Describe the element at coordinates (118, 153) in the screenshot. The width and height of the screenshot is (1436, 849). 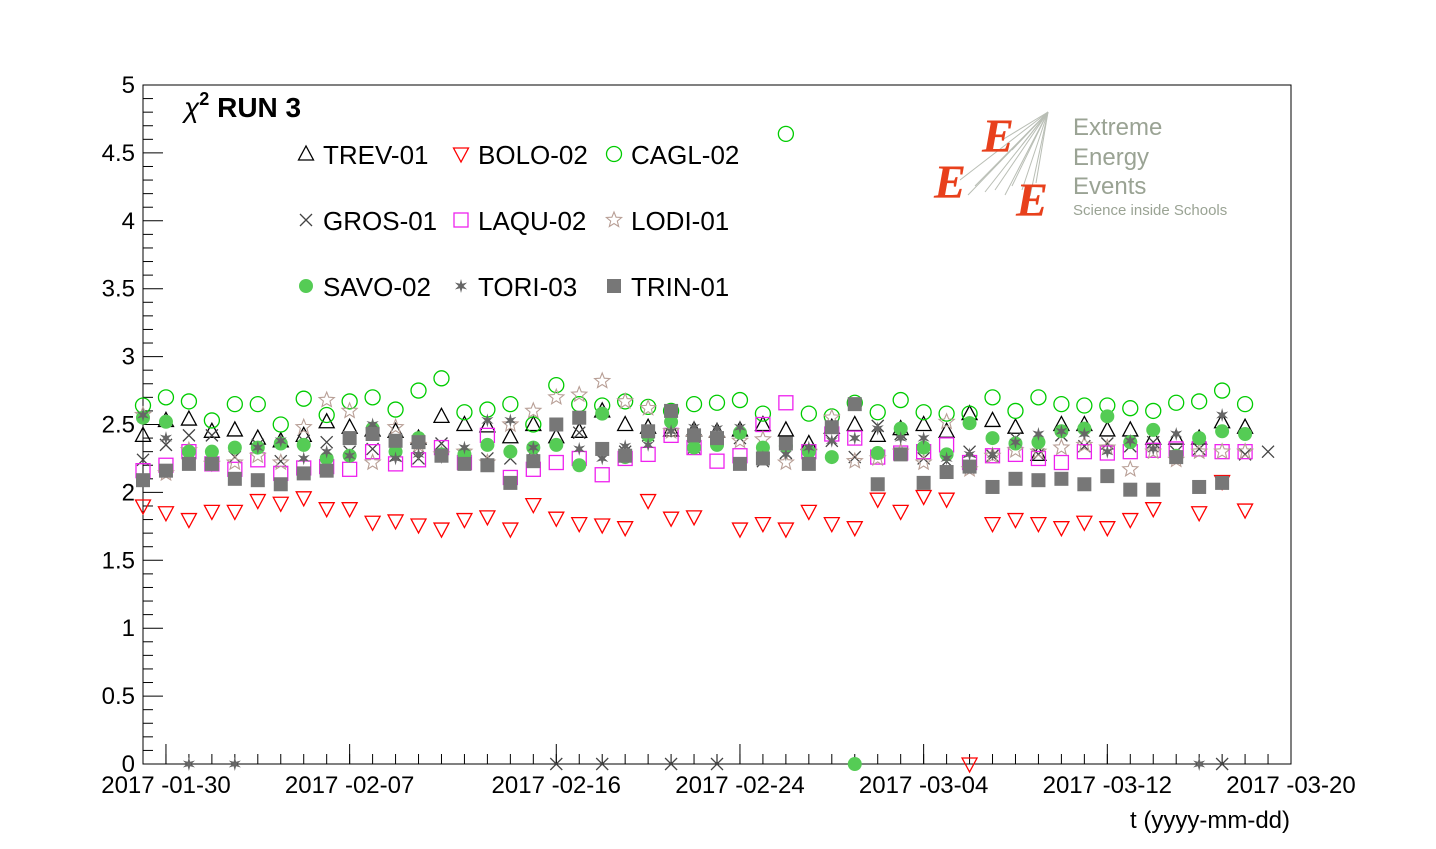
I see `y-tick-label: 4.5` at that location.